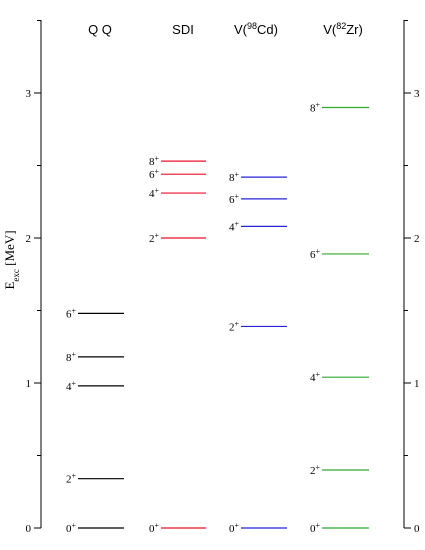 The height and width of the screenshot is (550, 425). What do you see at coordinates (29, 384) in the screenshot?
I see `left-tick-label: 1` at bounding box center [29, 384].